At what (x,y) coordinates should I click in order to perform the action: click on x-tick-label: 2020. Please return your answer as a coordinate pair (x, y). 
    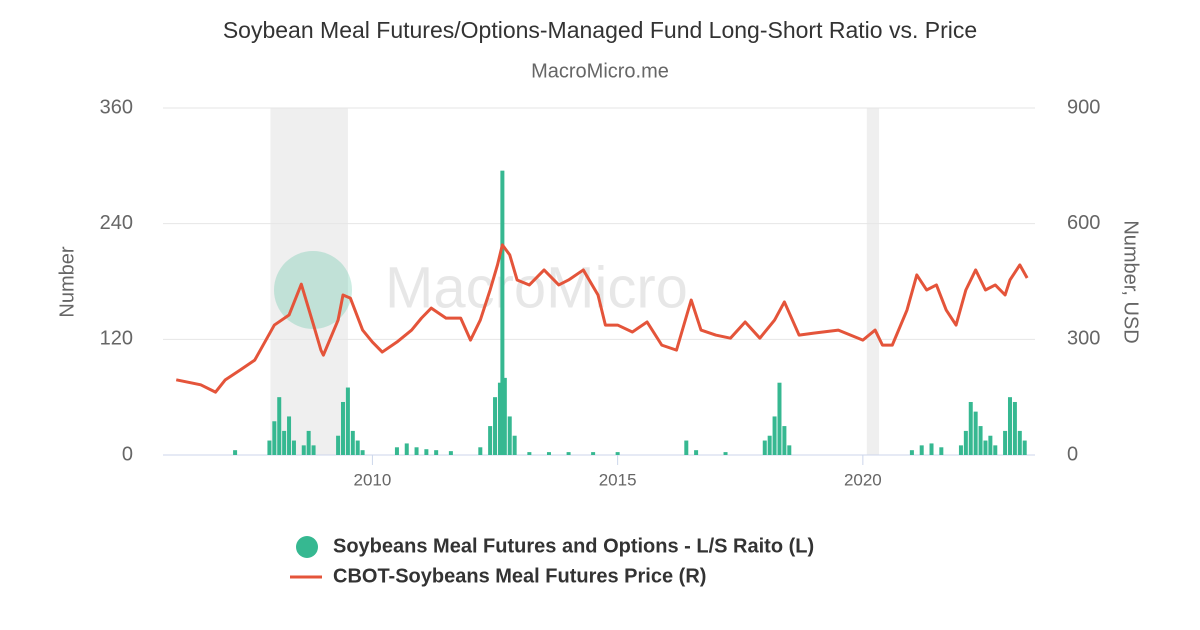
    Looking at the image, I should click on (863, 479).